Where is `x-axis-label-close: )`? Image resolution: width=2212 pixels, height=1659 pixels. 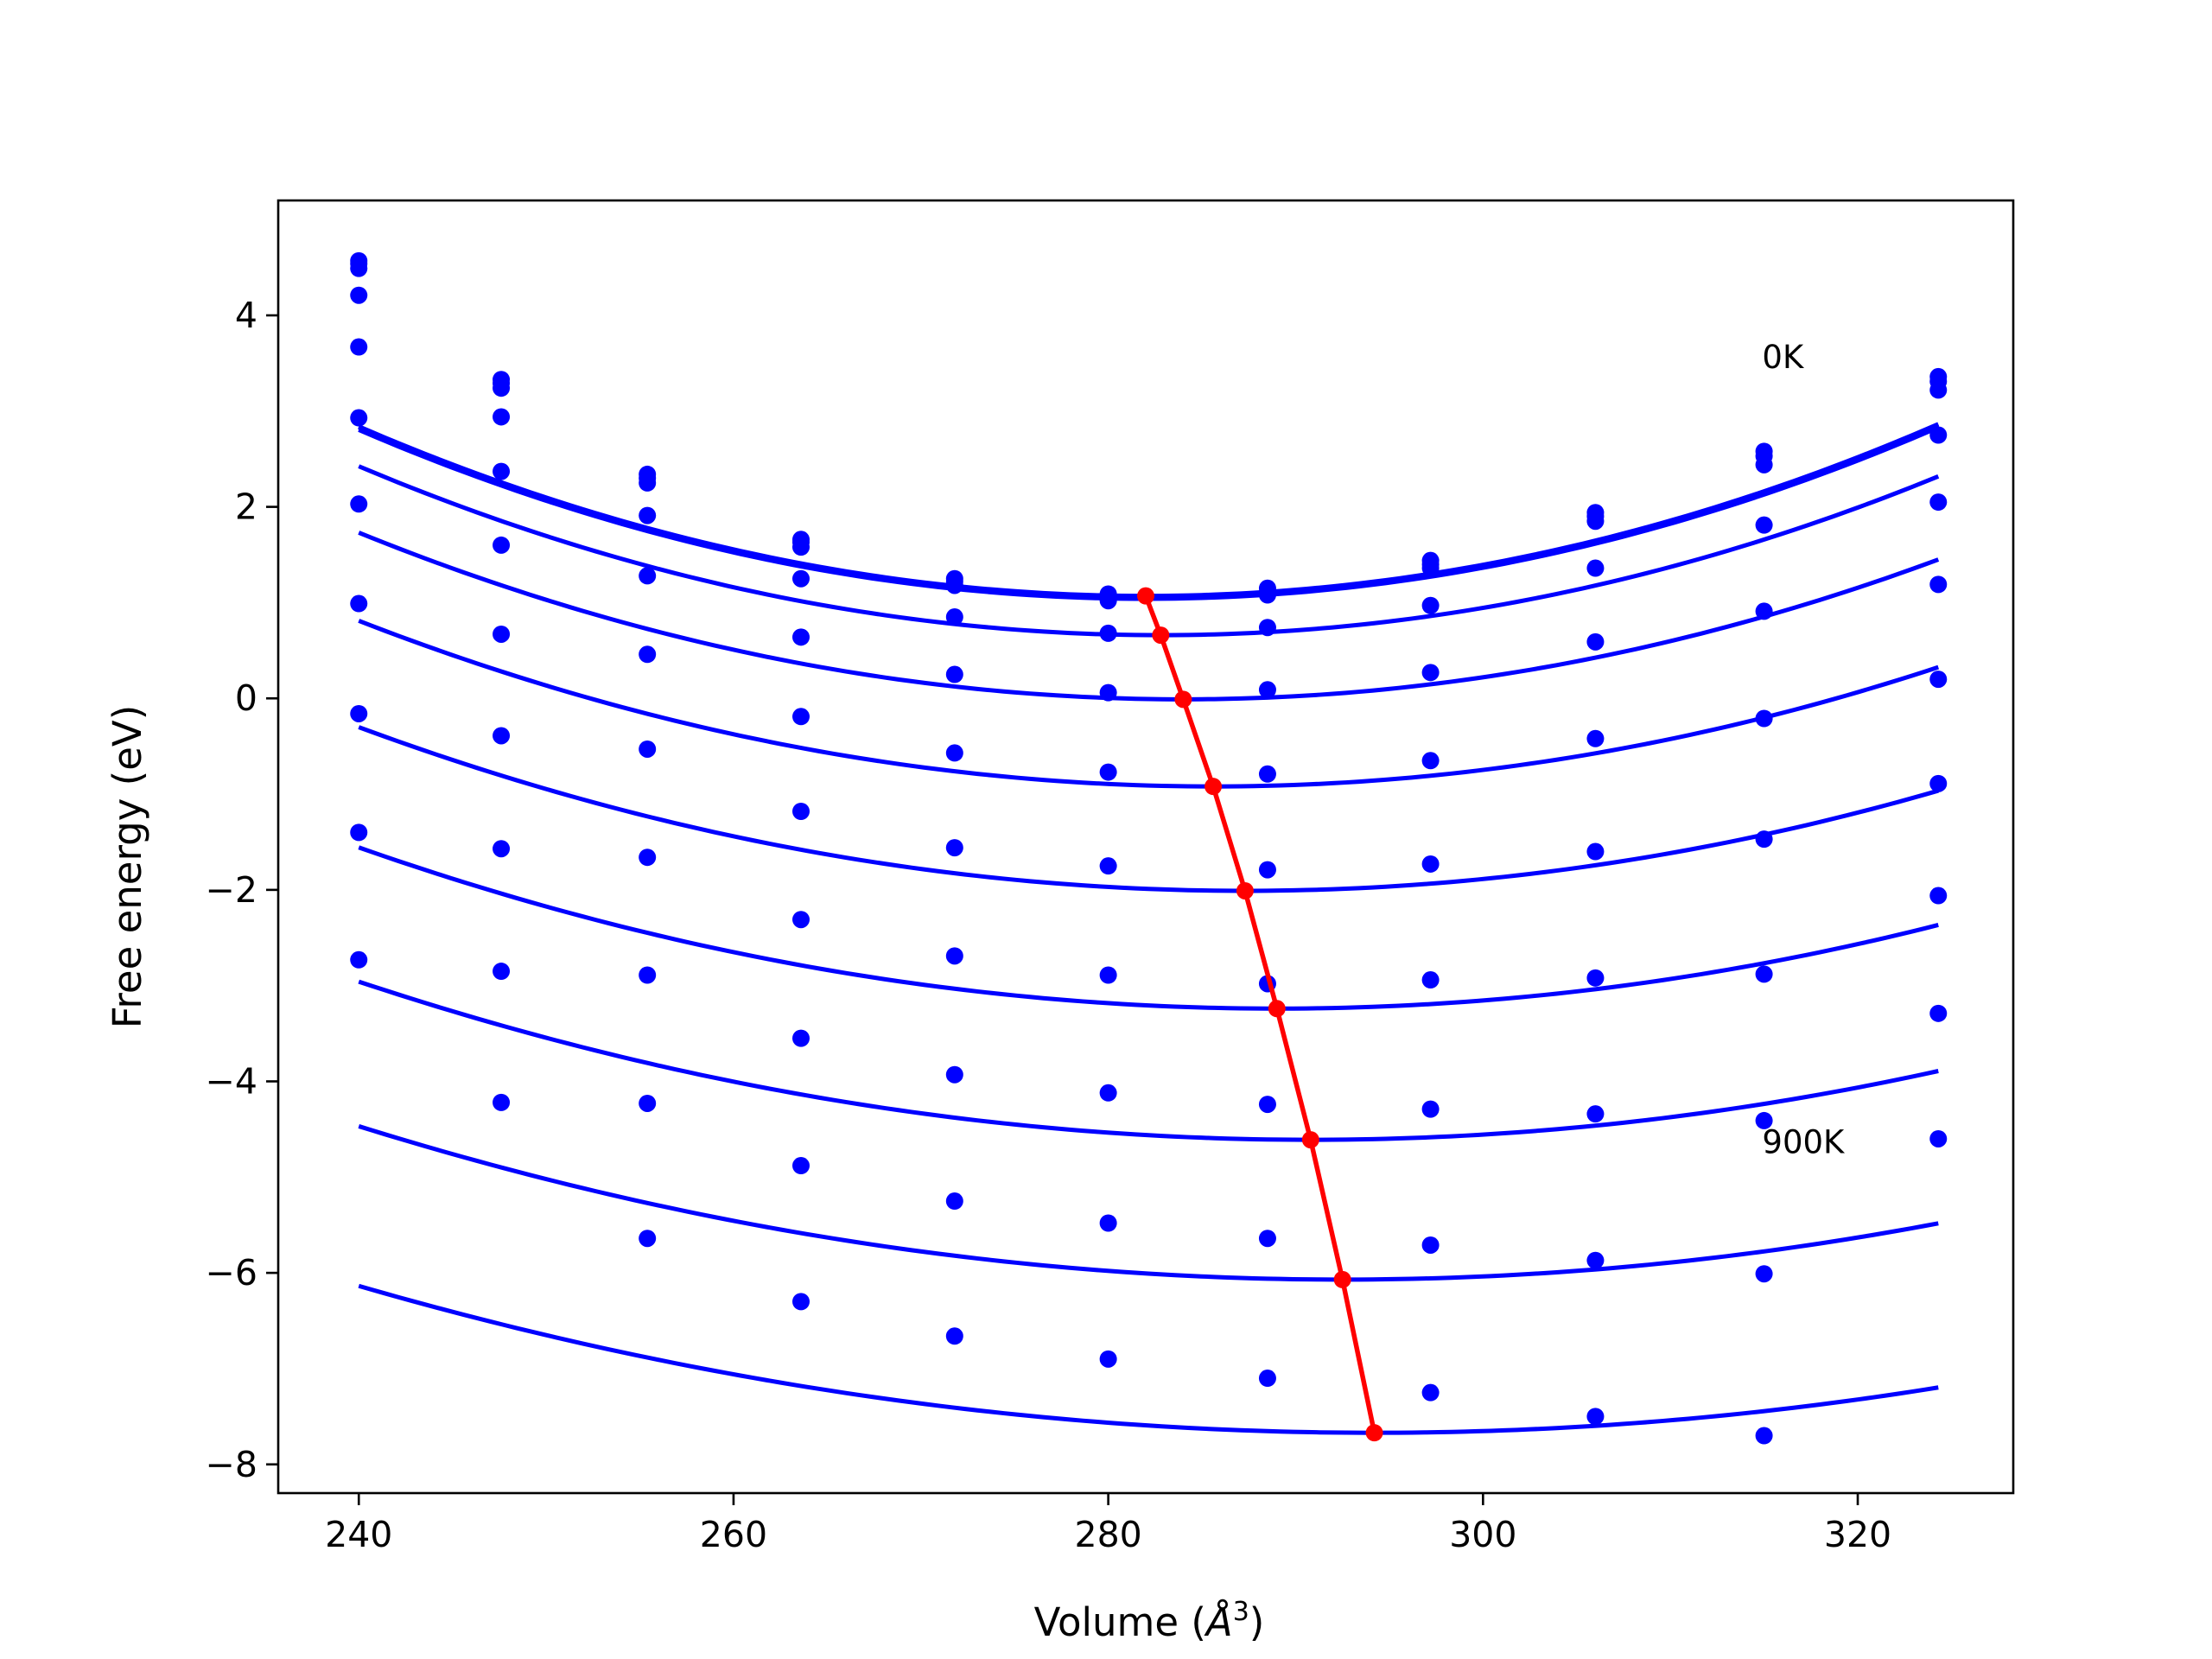
x-axis-label-close: ) is located at coordinates (1257, 1622).